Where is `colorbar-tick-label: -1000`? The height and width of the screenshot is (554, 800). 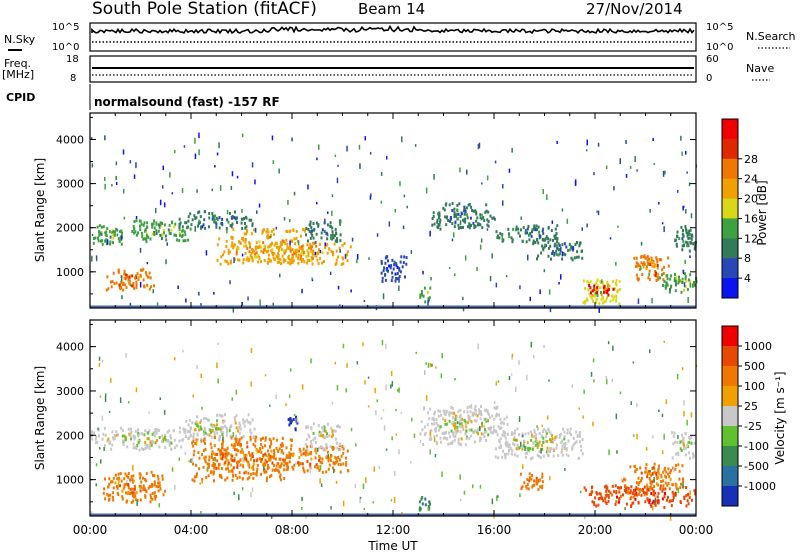
colorbar-tick-label: -1000 is located at coordinates (760, 486).